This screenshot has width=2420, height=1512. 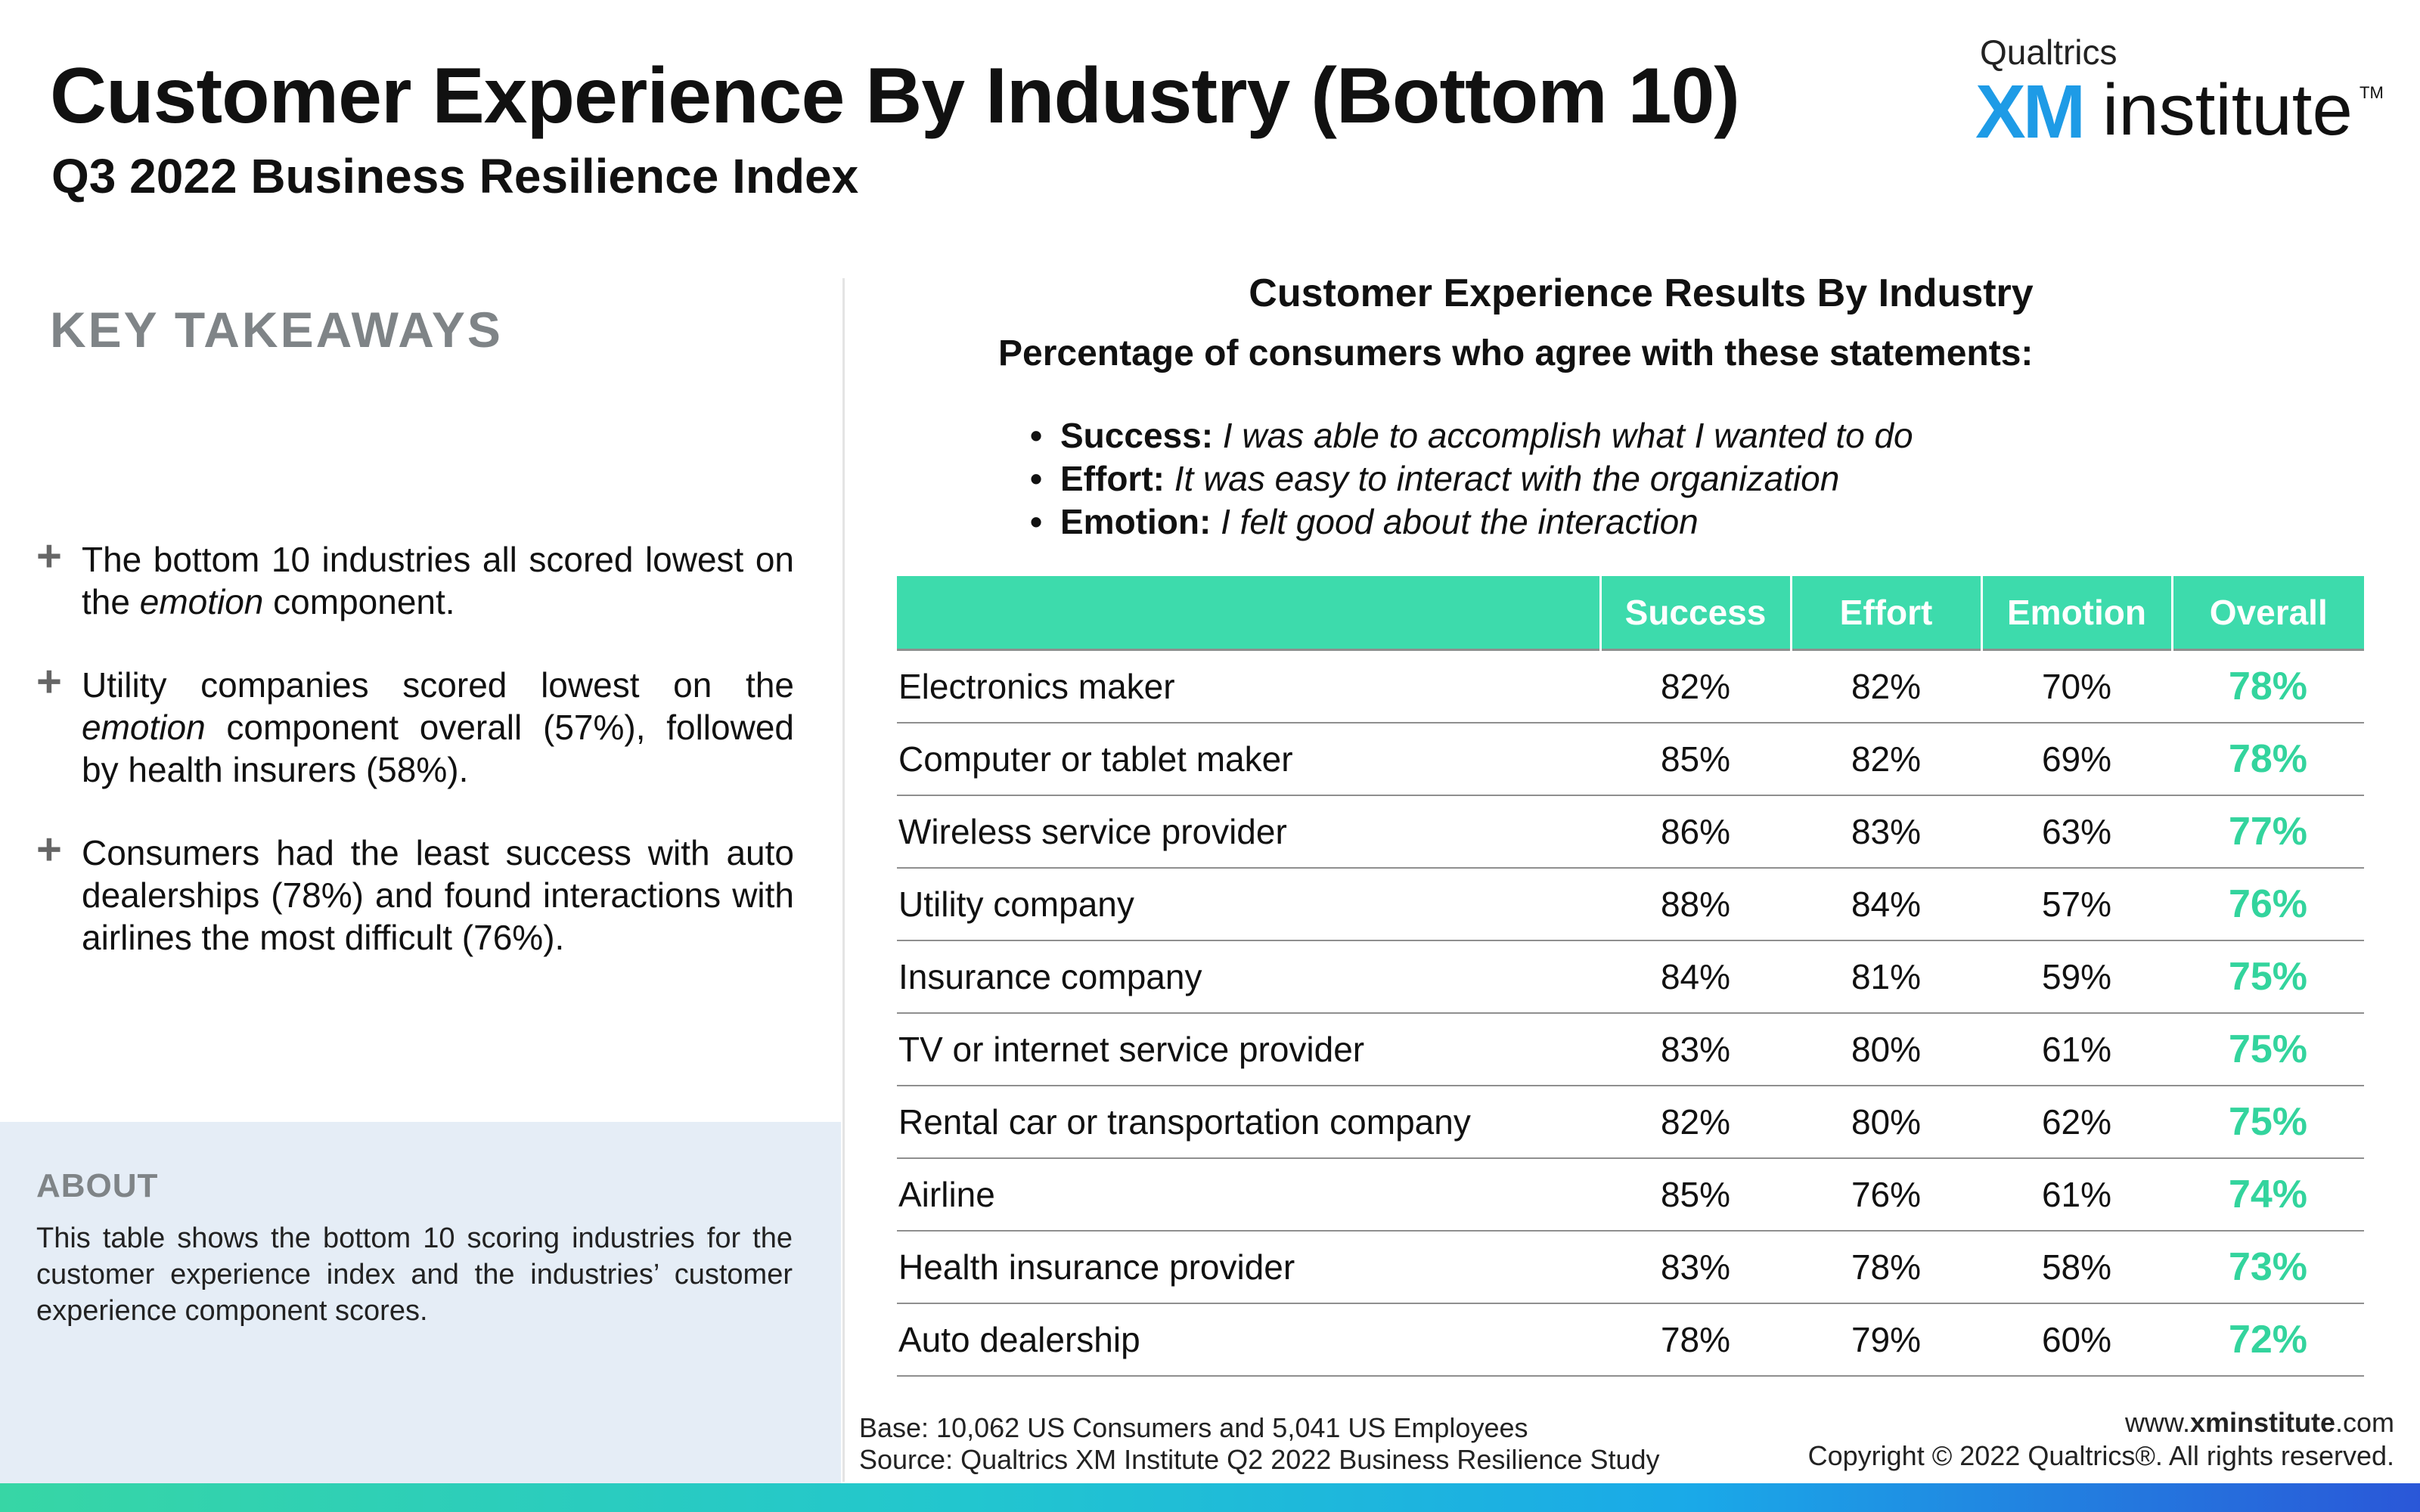 I want to click on xm-institute-logo: Qualtrics XM institute TM, so click(x=2179, y=90).